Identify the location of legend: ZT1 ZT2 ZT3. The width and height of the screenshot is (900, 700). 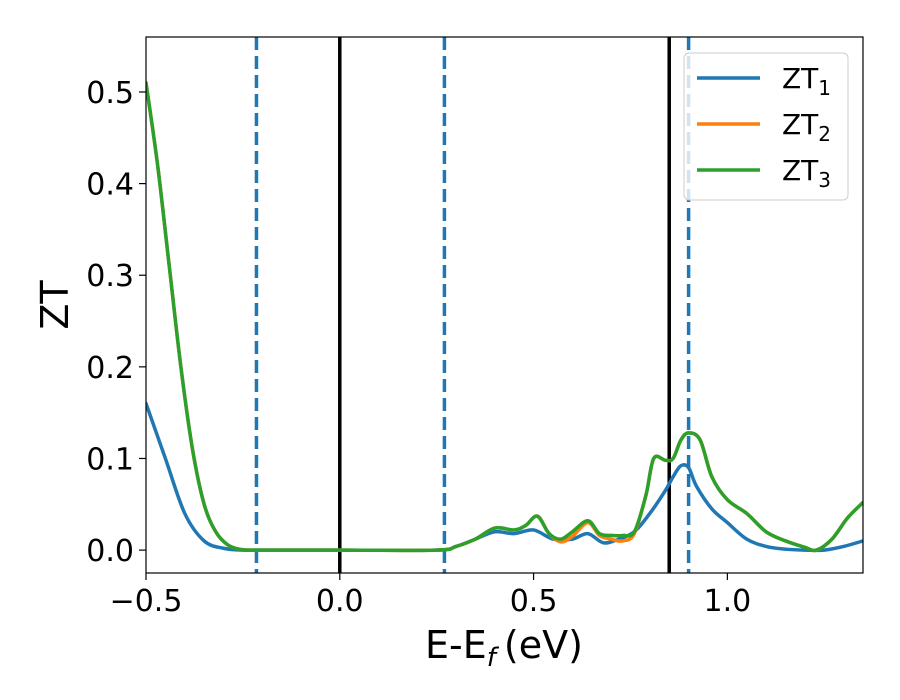
(766, 126).